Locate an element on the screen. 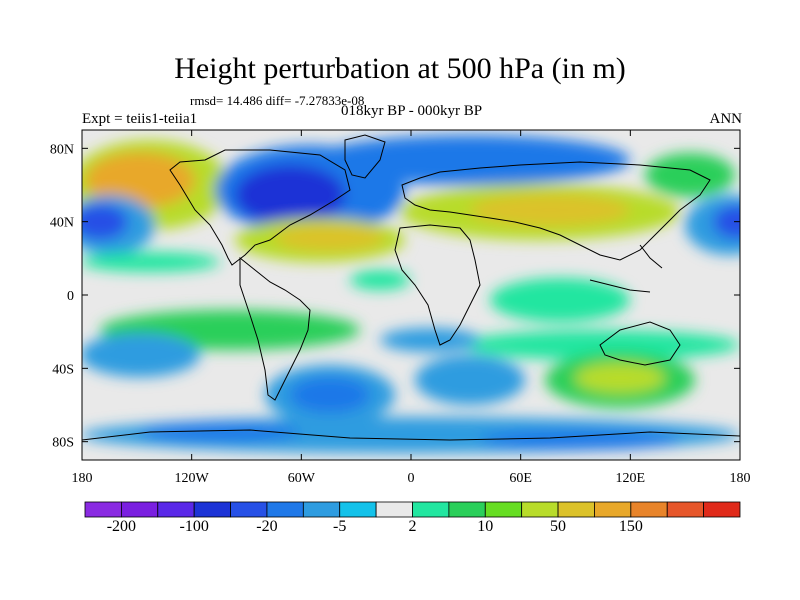 This screenshot has width=800, height=600. colorbar-label: 50 is located at coordinates (558, 526).